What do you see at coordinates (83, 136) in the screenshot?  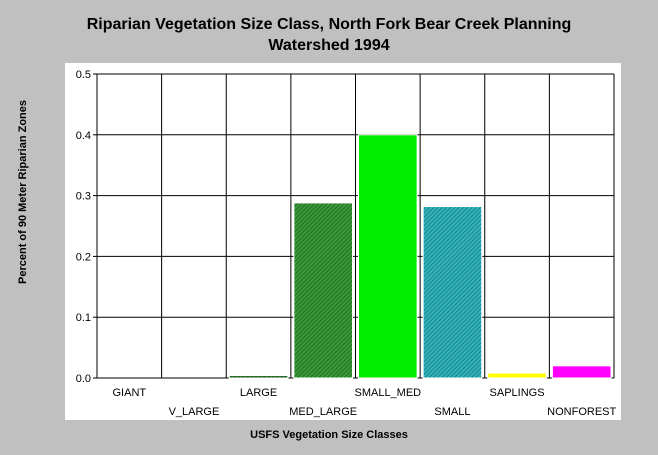 I see `y-tick-label: 0.4` at bounding box center [83, 136].